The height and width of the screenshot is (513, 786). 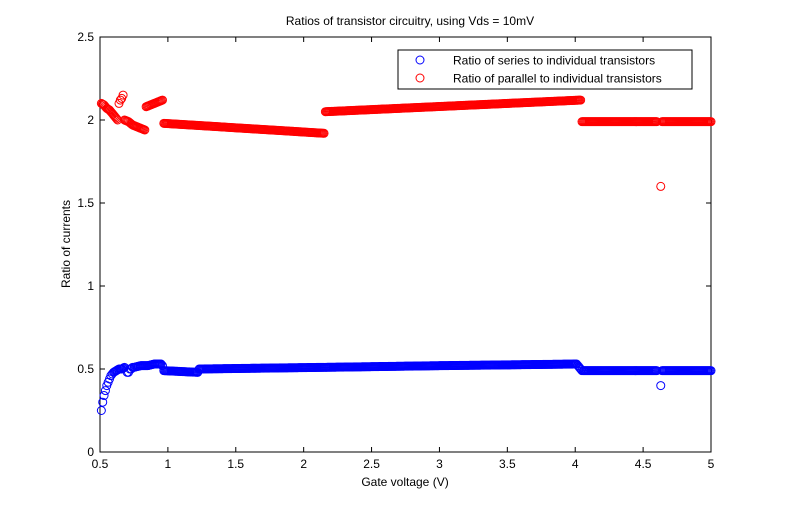 What do you see at coordinates (420, 78) in the screenshot?
I see `legend-marker-parallel` at bounding box center [420, 78].